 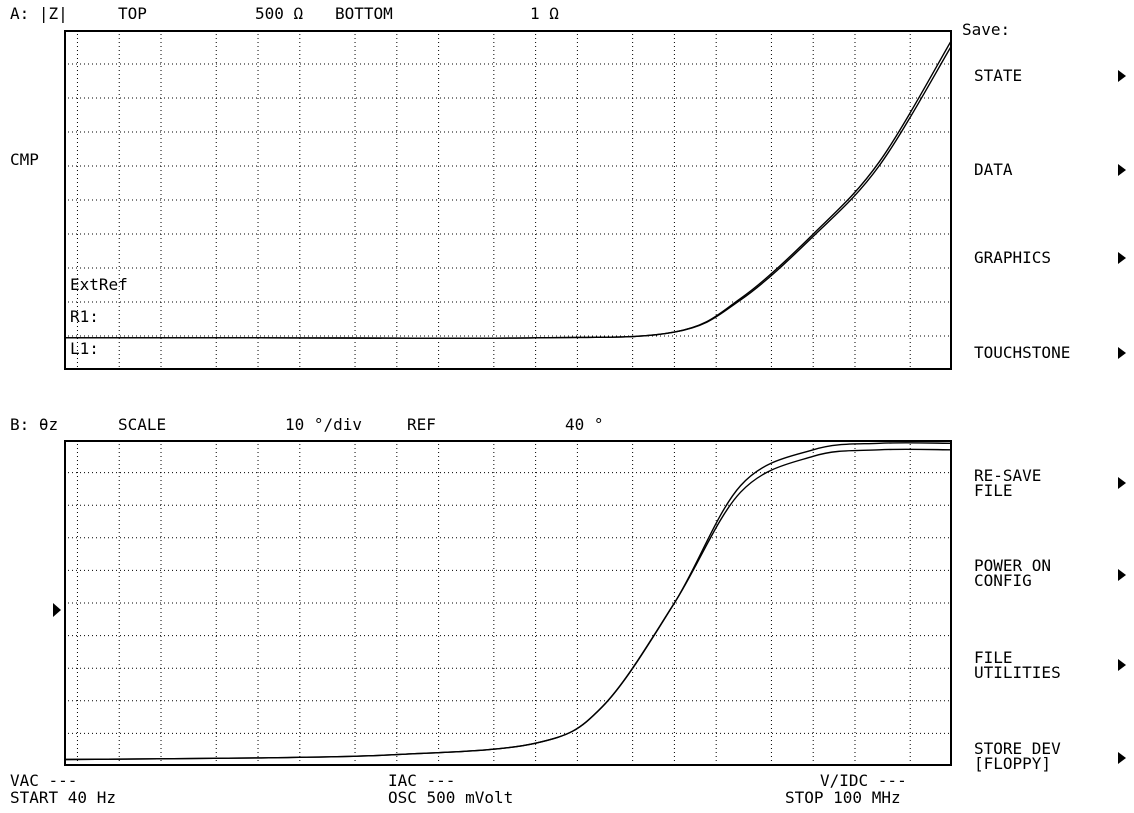 What do you see at coordinates (1054, 574) in the screenshot?
I see `softkey-power-on-config: POWER ON CONFIG` at bounding box center [1054, 574].